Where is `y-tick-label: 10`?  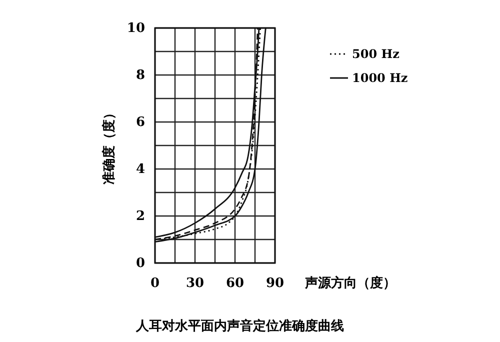 y-tick-label: 10 is located at coordinates (135, 28).